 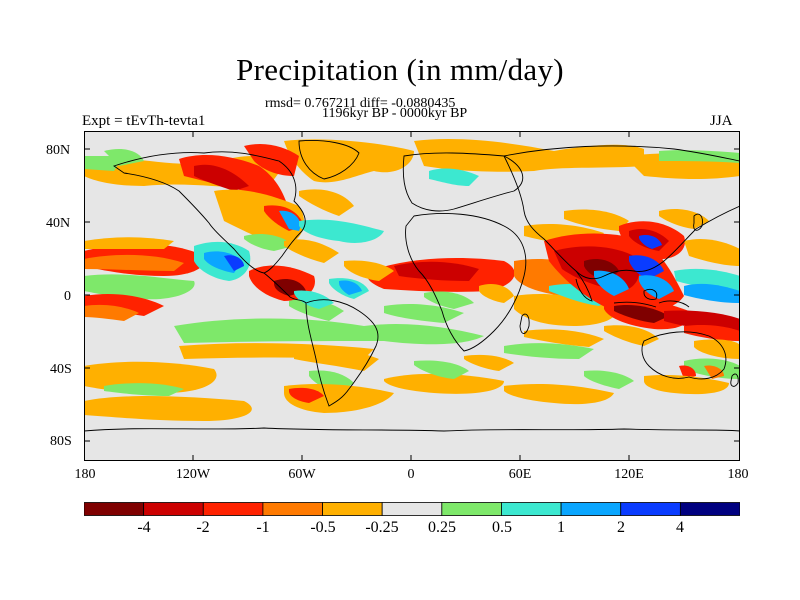 I want to click on lon-tick-60e: 60E, so click(x=520, y=474).